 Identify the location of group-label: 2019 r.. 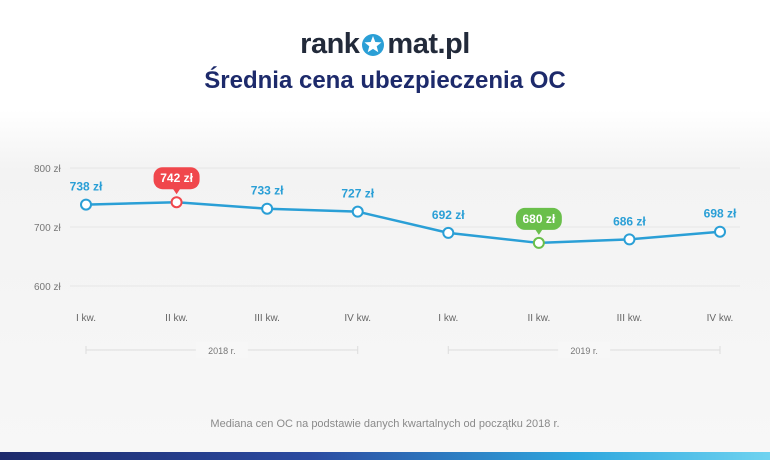
(584, 351).